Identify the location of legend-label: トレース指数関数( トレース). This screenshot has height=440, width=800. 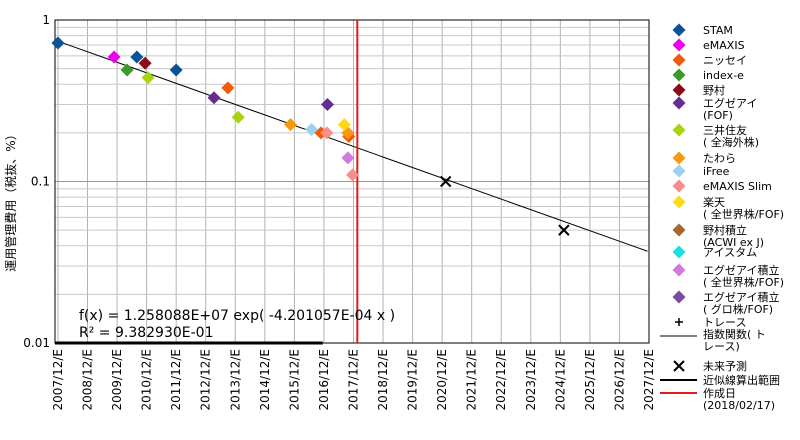
(734, 334).